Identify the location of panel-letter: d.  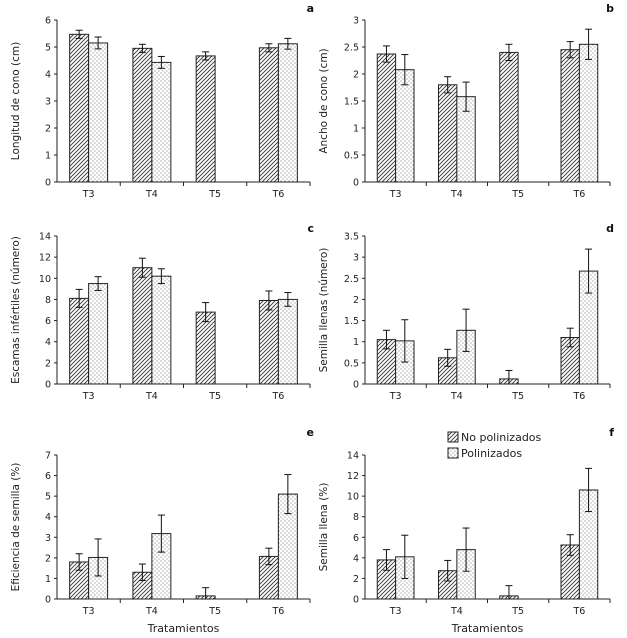
(610, 228).